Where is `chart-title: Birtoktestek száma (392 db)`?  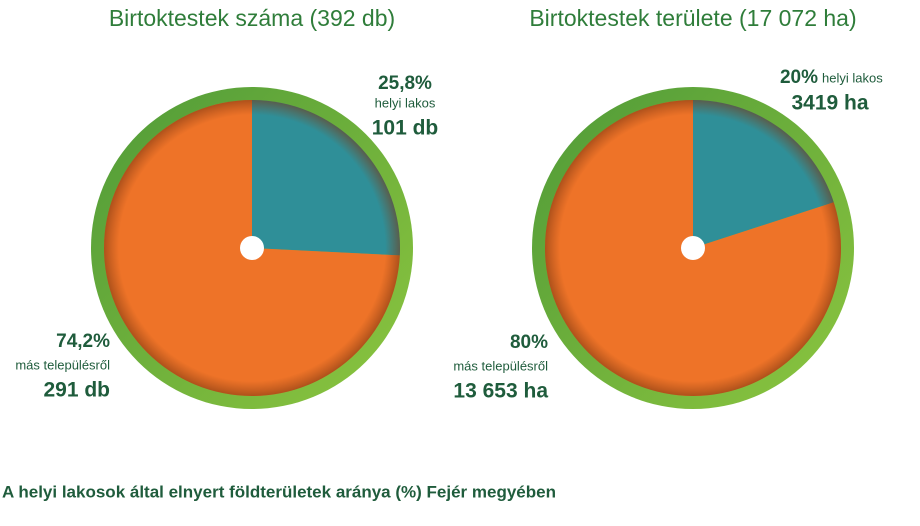 chart-title: Birtoktestek száma (392 db) is located at coordinates (252, 18).